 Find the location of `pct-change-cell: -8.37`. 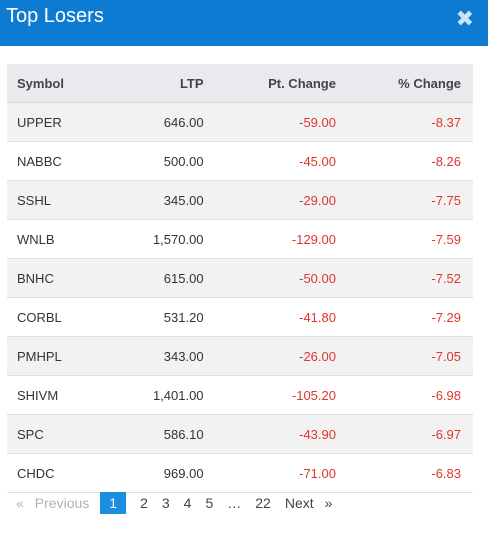

pct-change-cell: -8.37 is located at coordinates (410, 122).